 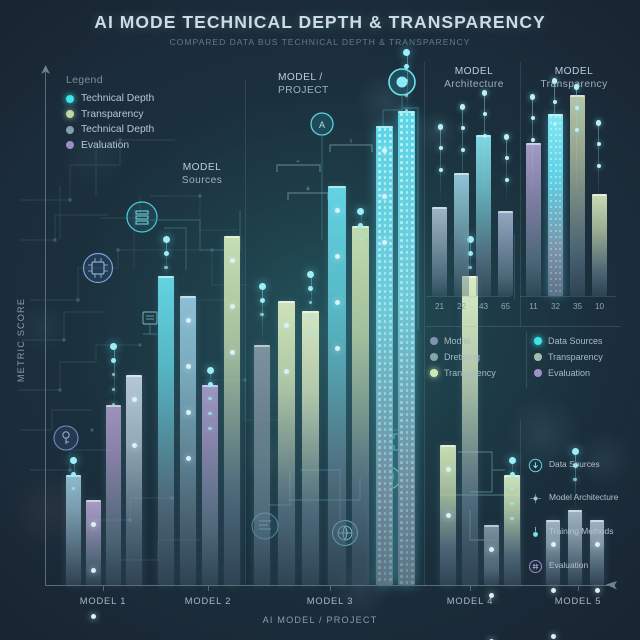 I want to click on mini-legend-swatch, so click(x=434, y=341).